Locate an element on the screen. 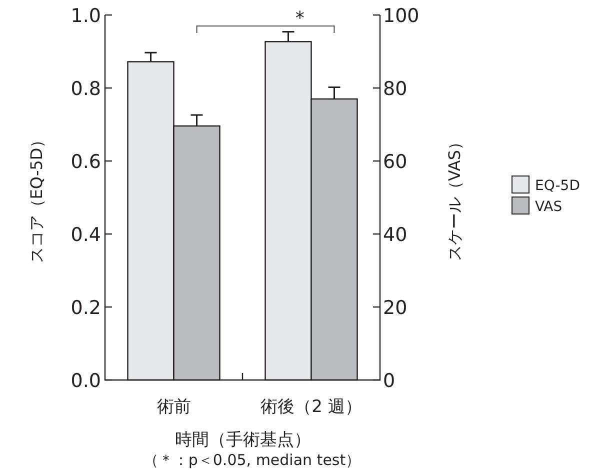 The image size is (600, 470). x-tick-label: 術後（2 週） is located at coordinates (311, 407).